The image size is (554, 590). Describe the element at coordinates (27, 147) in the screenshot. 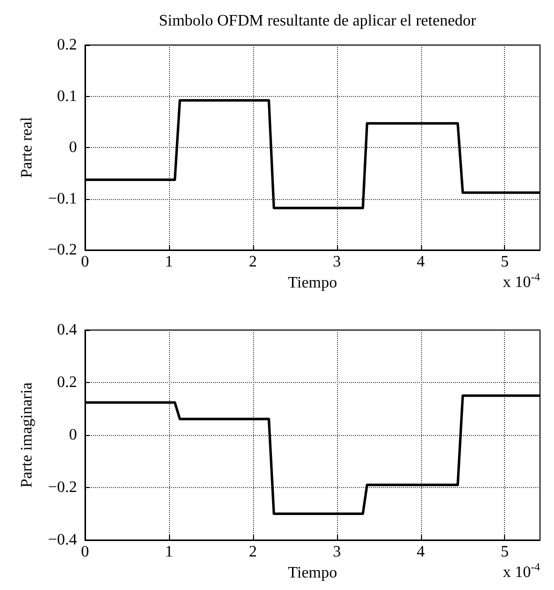

I see `y-axis-title: Parte real` at that location.